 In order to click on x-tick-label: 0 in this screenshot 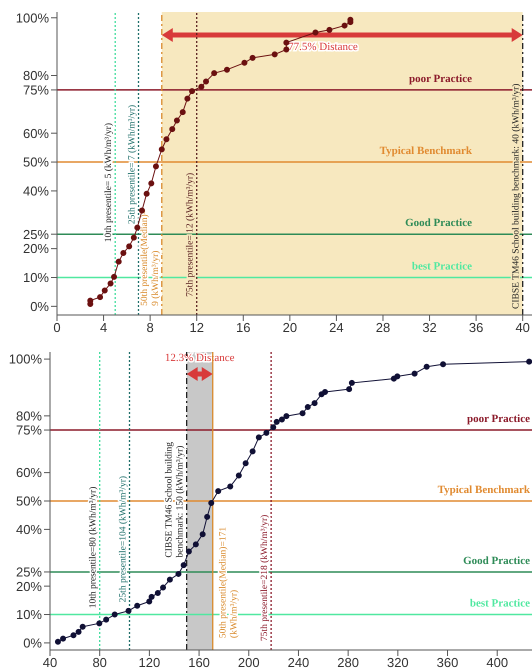, I will do `click(57, 328)`.